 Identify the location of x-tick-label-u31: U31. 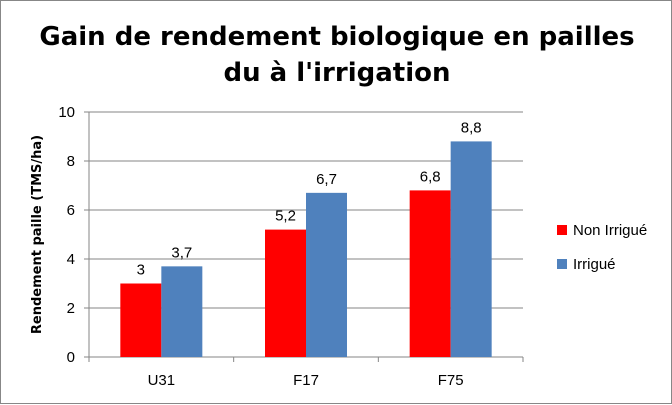
(162, 380).